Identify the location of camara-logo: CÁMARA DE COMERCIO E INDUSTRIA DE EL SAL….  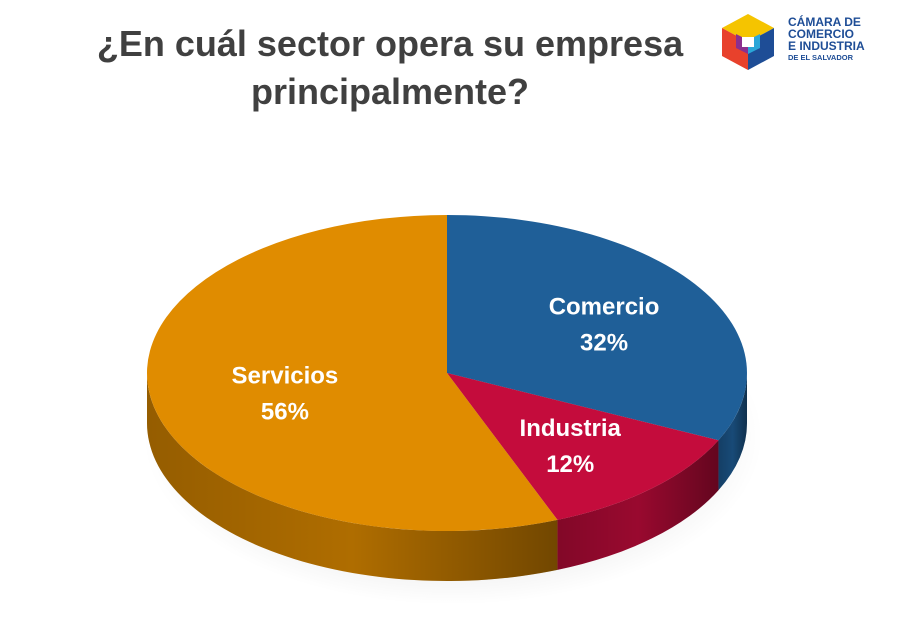
(801, 42).